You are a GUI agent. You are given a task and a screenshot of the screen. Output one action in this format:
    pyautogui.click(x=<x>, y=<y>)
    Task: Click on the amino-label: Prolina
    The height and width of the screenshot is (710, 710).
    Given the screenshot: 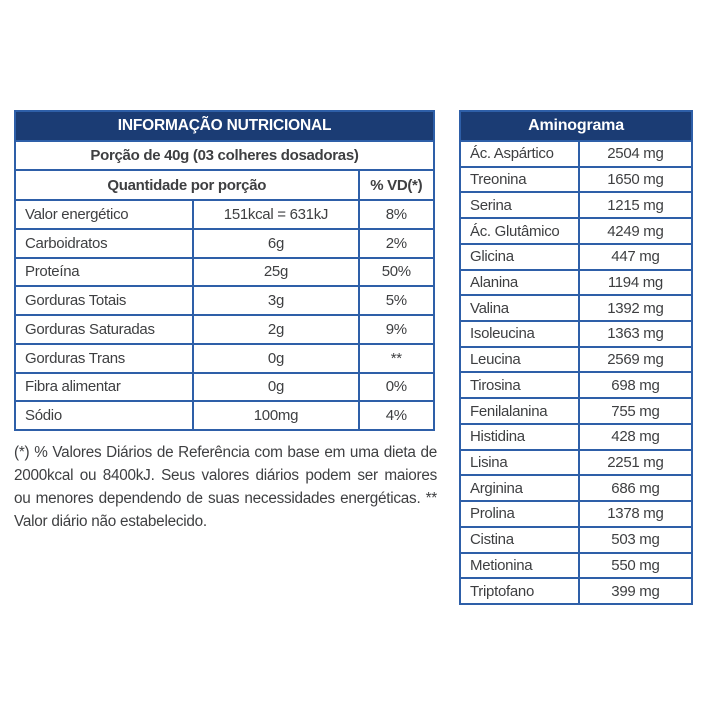 What is the action you would take?
    pyautogui.click(x=492, y=514)
    